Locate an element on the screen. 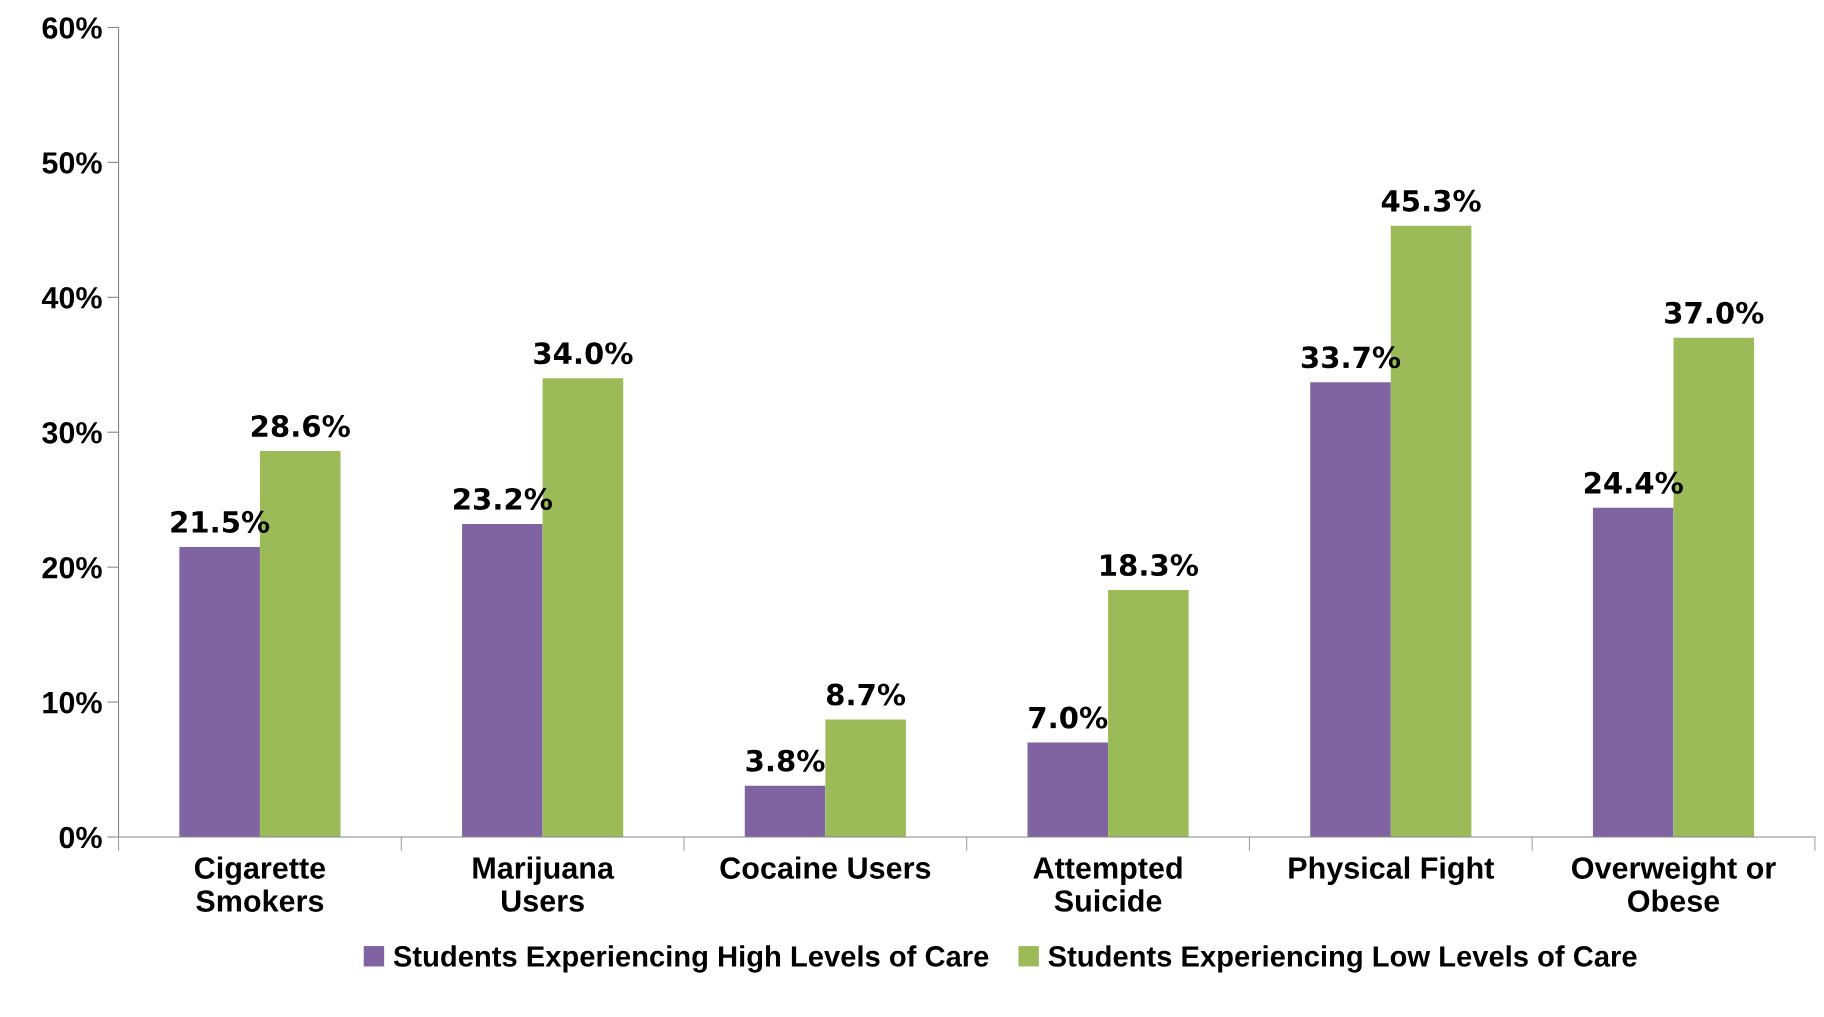  legend-label: Students Experiencing Low Levels of Care is located at coordinates (1342, 959).